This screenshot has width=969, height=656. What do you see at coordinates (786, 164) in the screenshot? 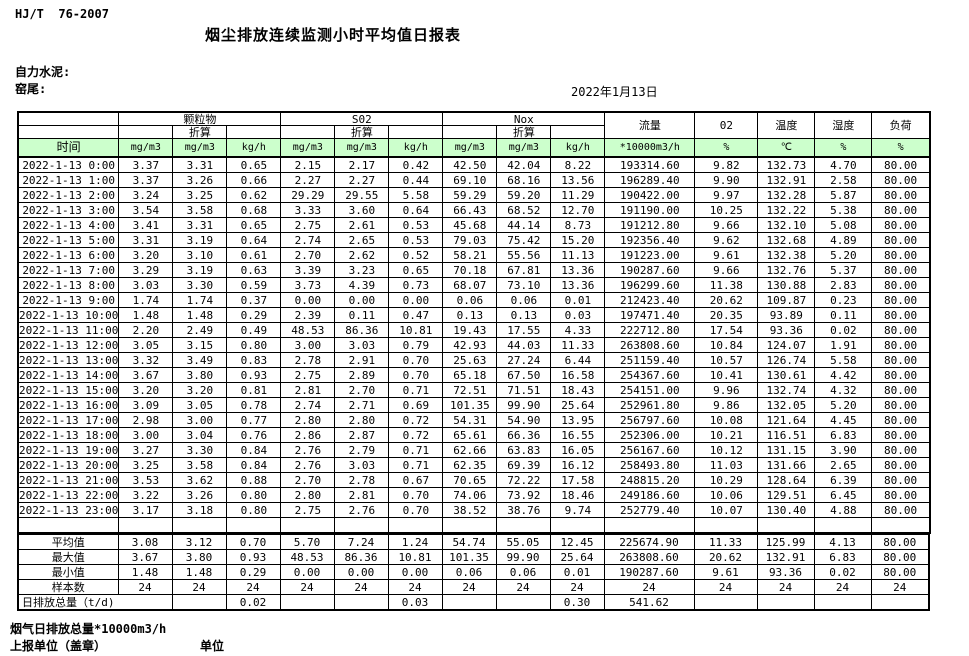
I see `value-cell: 132.73` at bounding box center [786, 164].